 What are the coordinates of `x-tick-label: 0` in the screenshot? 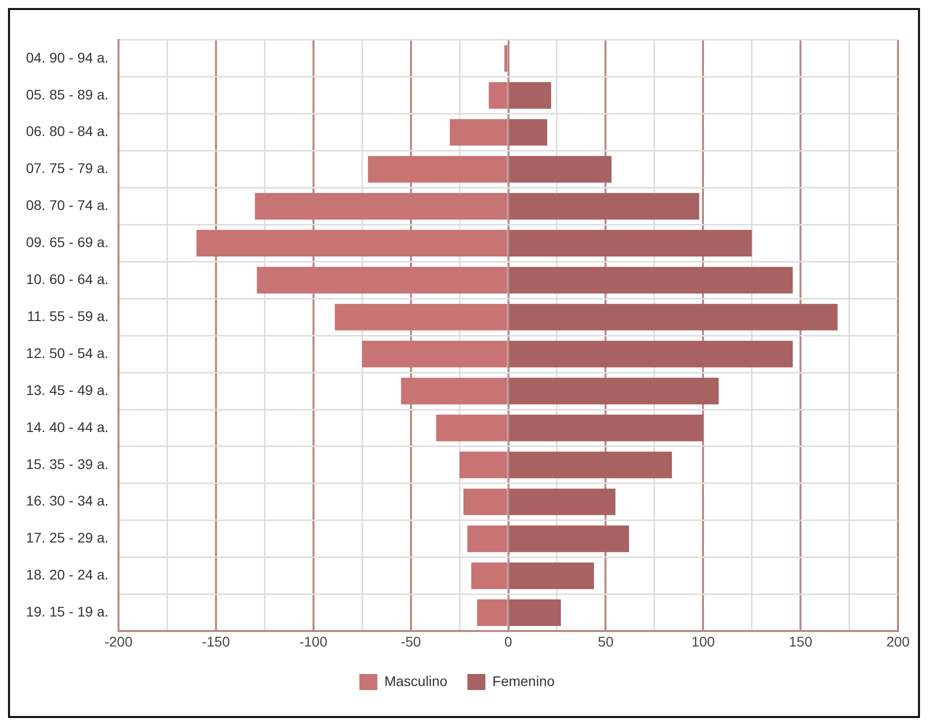 It's located at (508, 641).